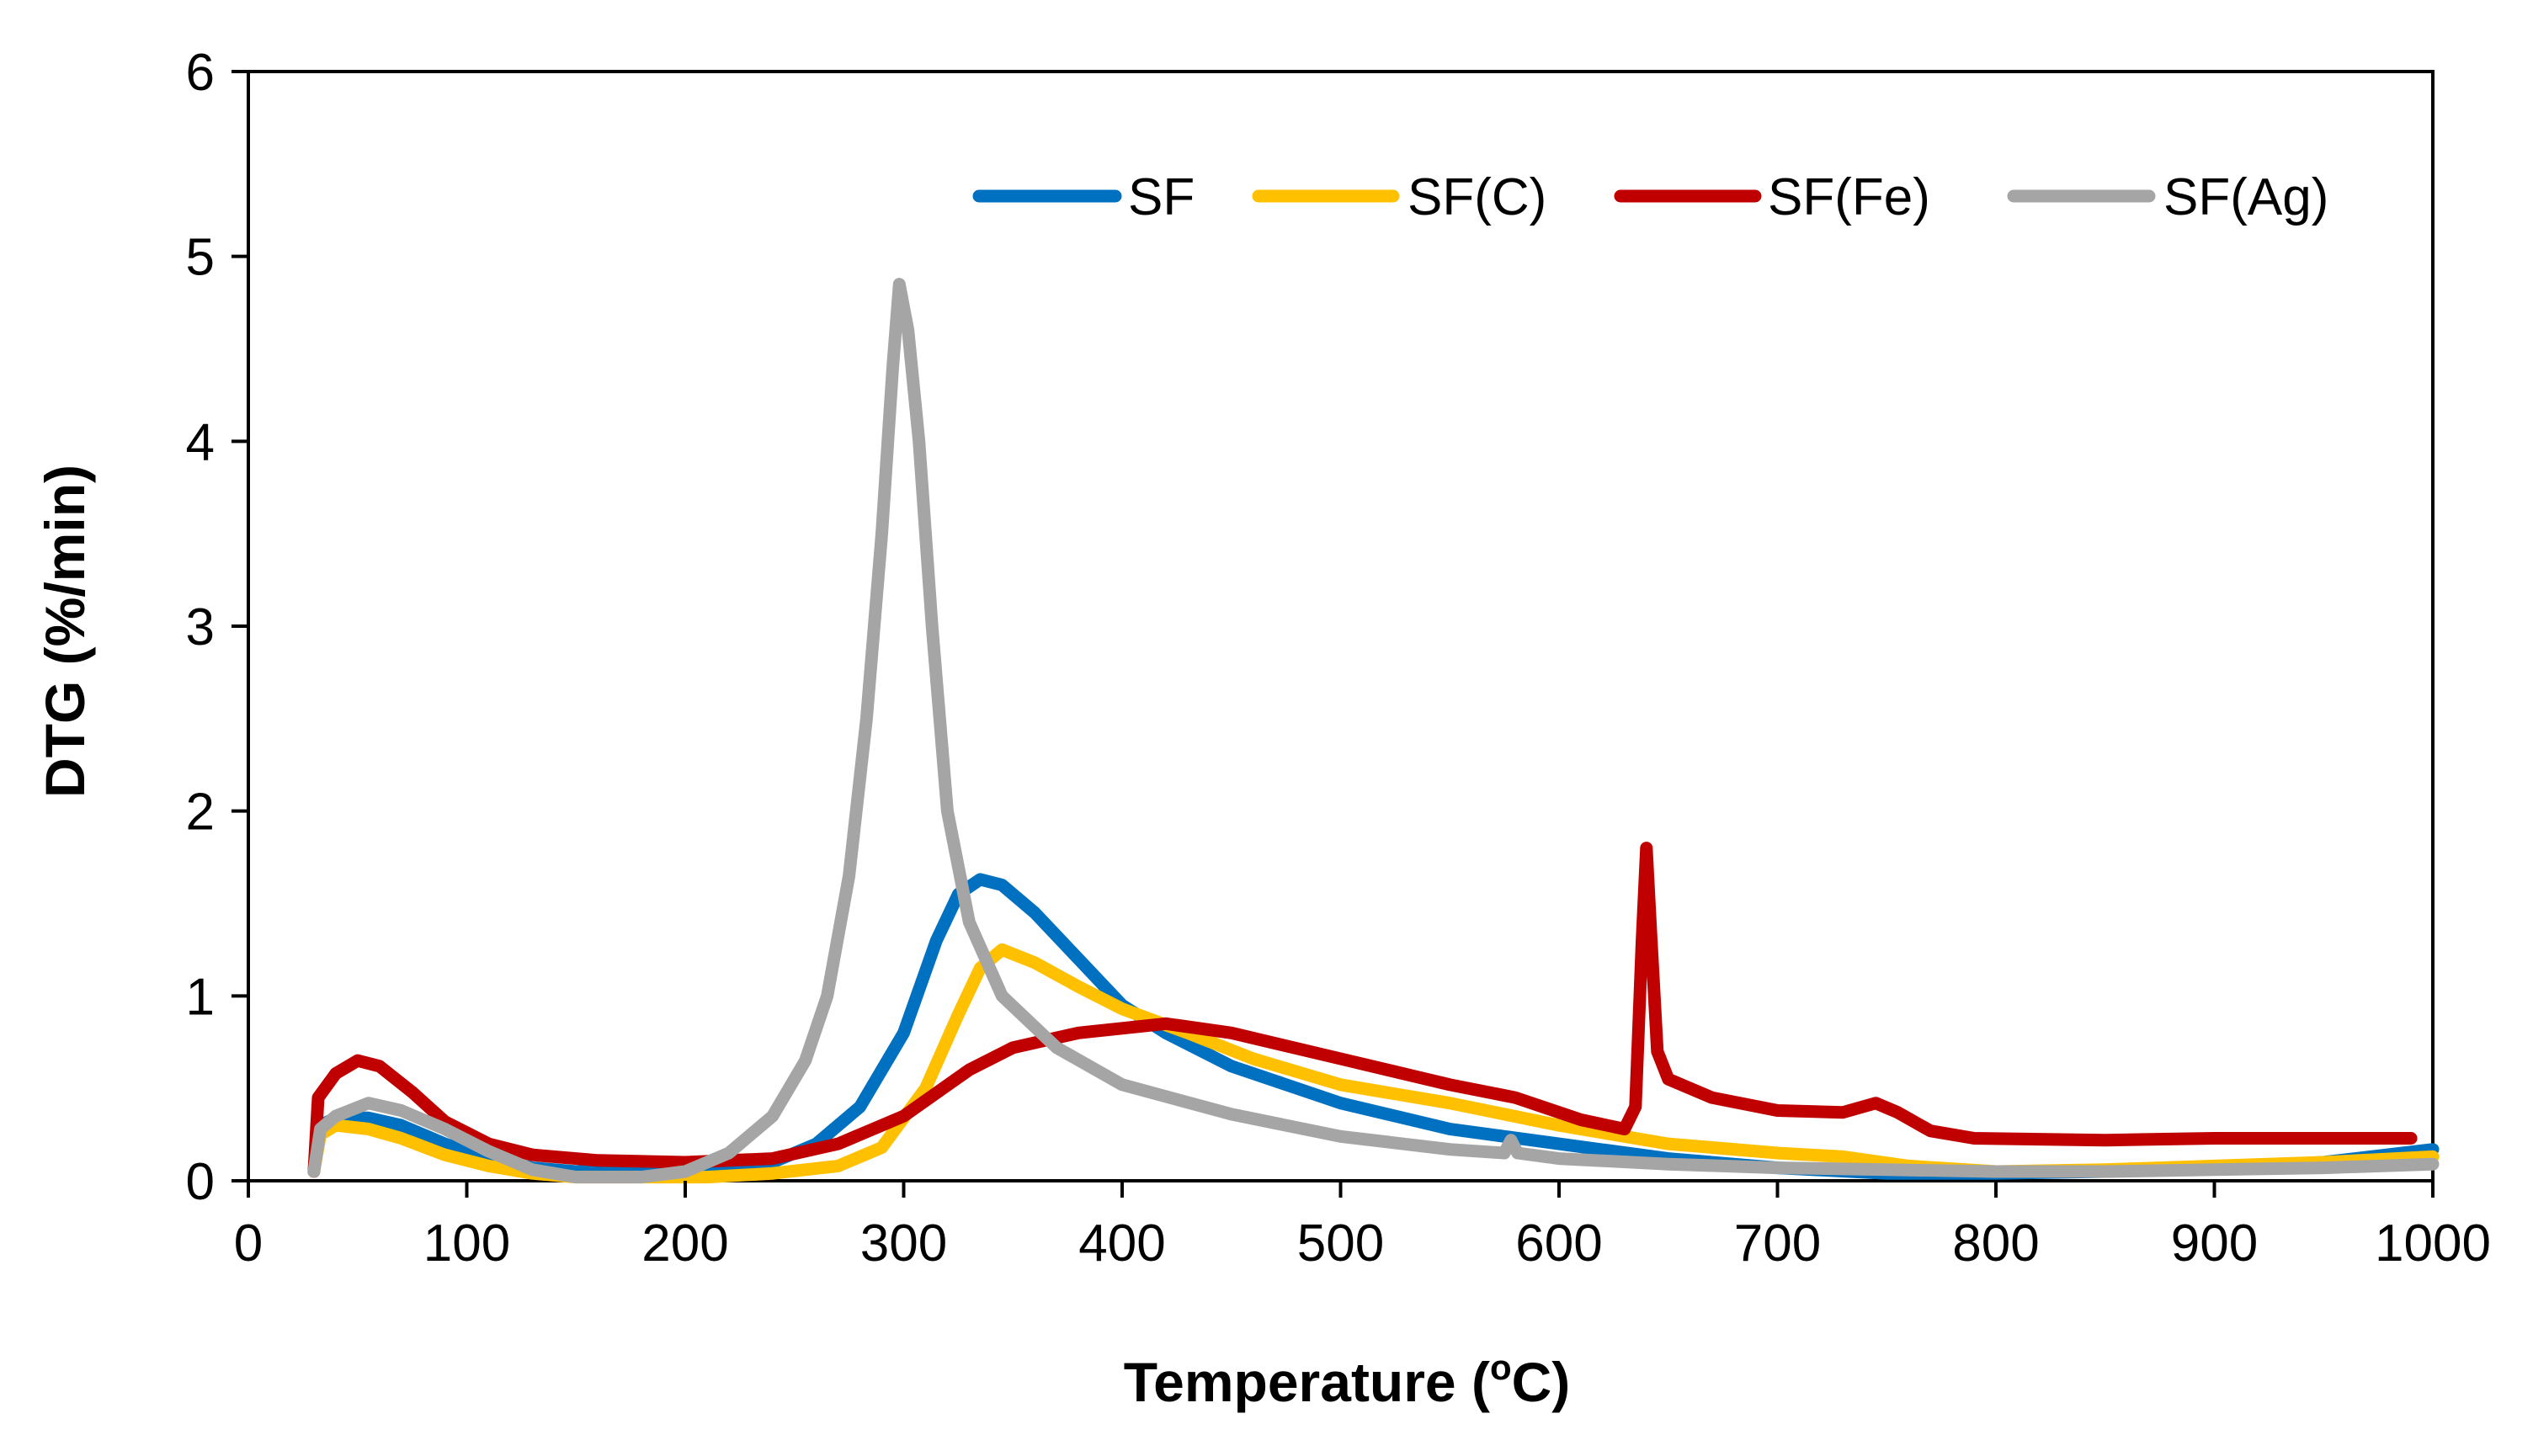 The height and width of the screenshot is (1456, 2533). I want to click on x-tick-label: 700, so click(1777, 1243).